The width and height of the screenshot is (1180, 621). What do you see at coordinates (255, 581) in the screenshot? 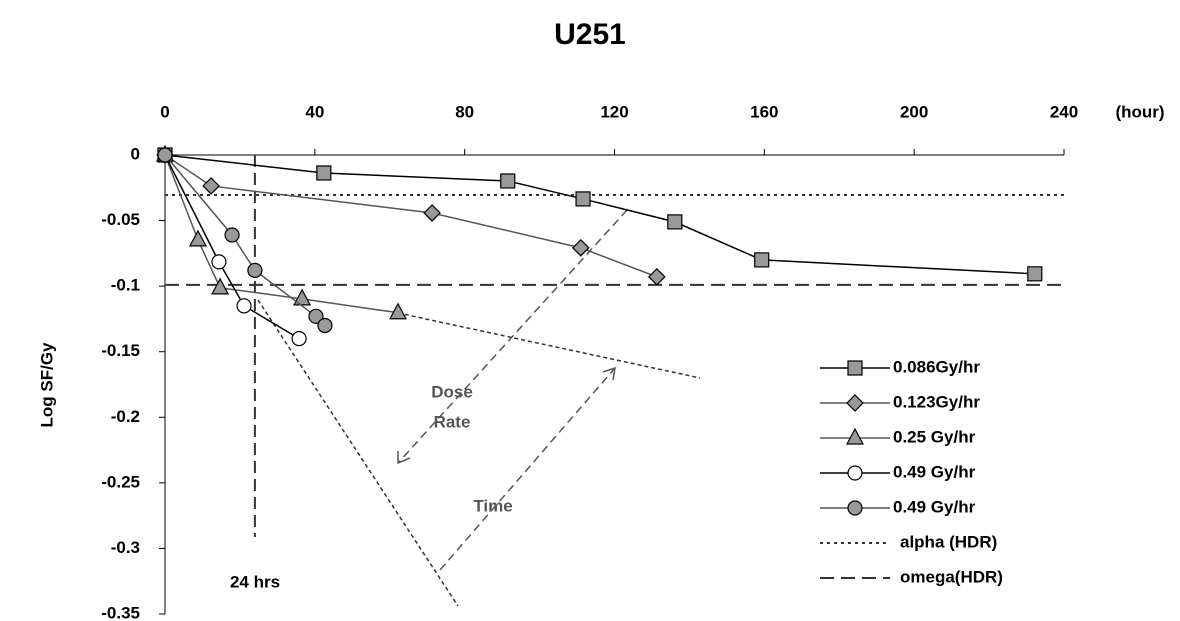
I see `vertical-line-label: 24 hrs` at bounding box center [255, 581].